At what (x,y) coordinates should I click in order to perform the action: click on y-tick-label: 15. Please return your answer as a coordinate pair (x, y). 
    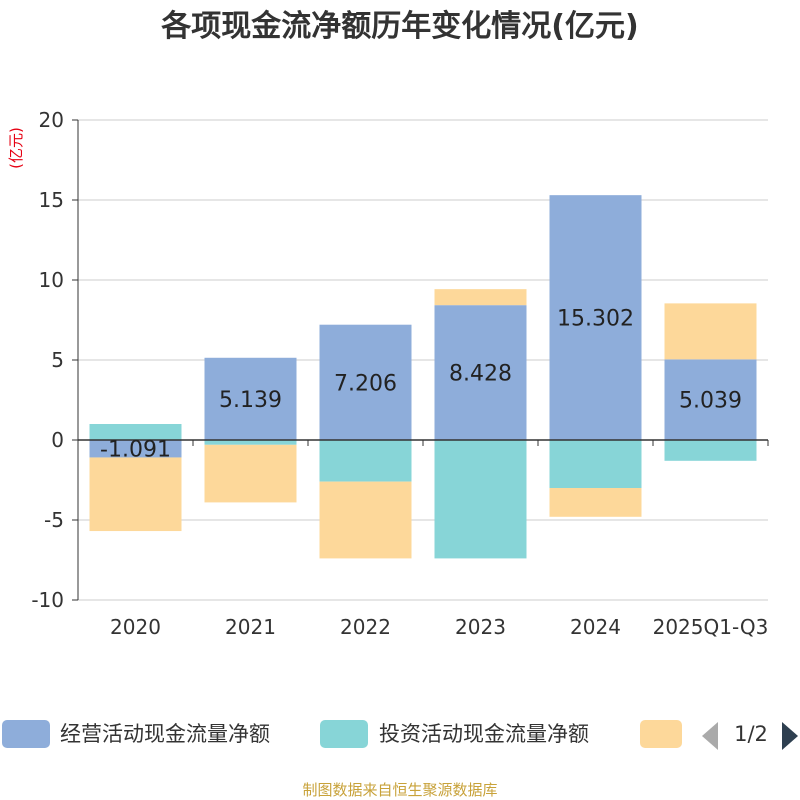
    Looking at the image, I should click on (51, 200).